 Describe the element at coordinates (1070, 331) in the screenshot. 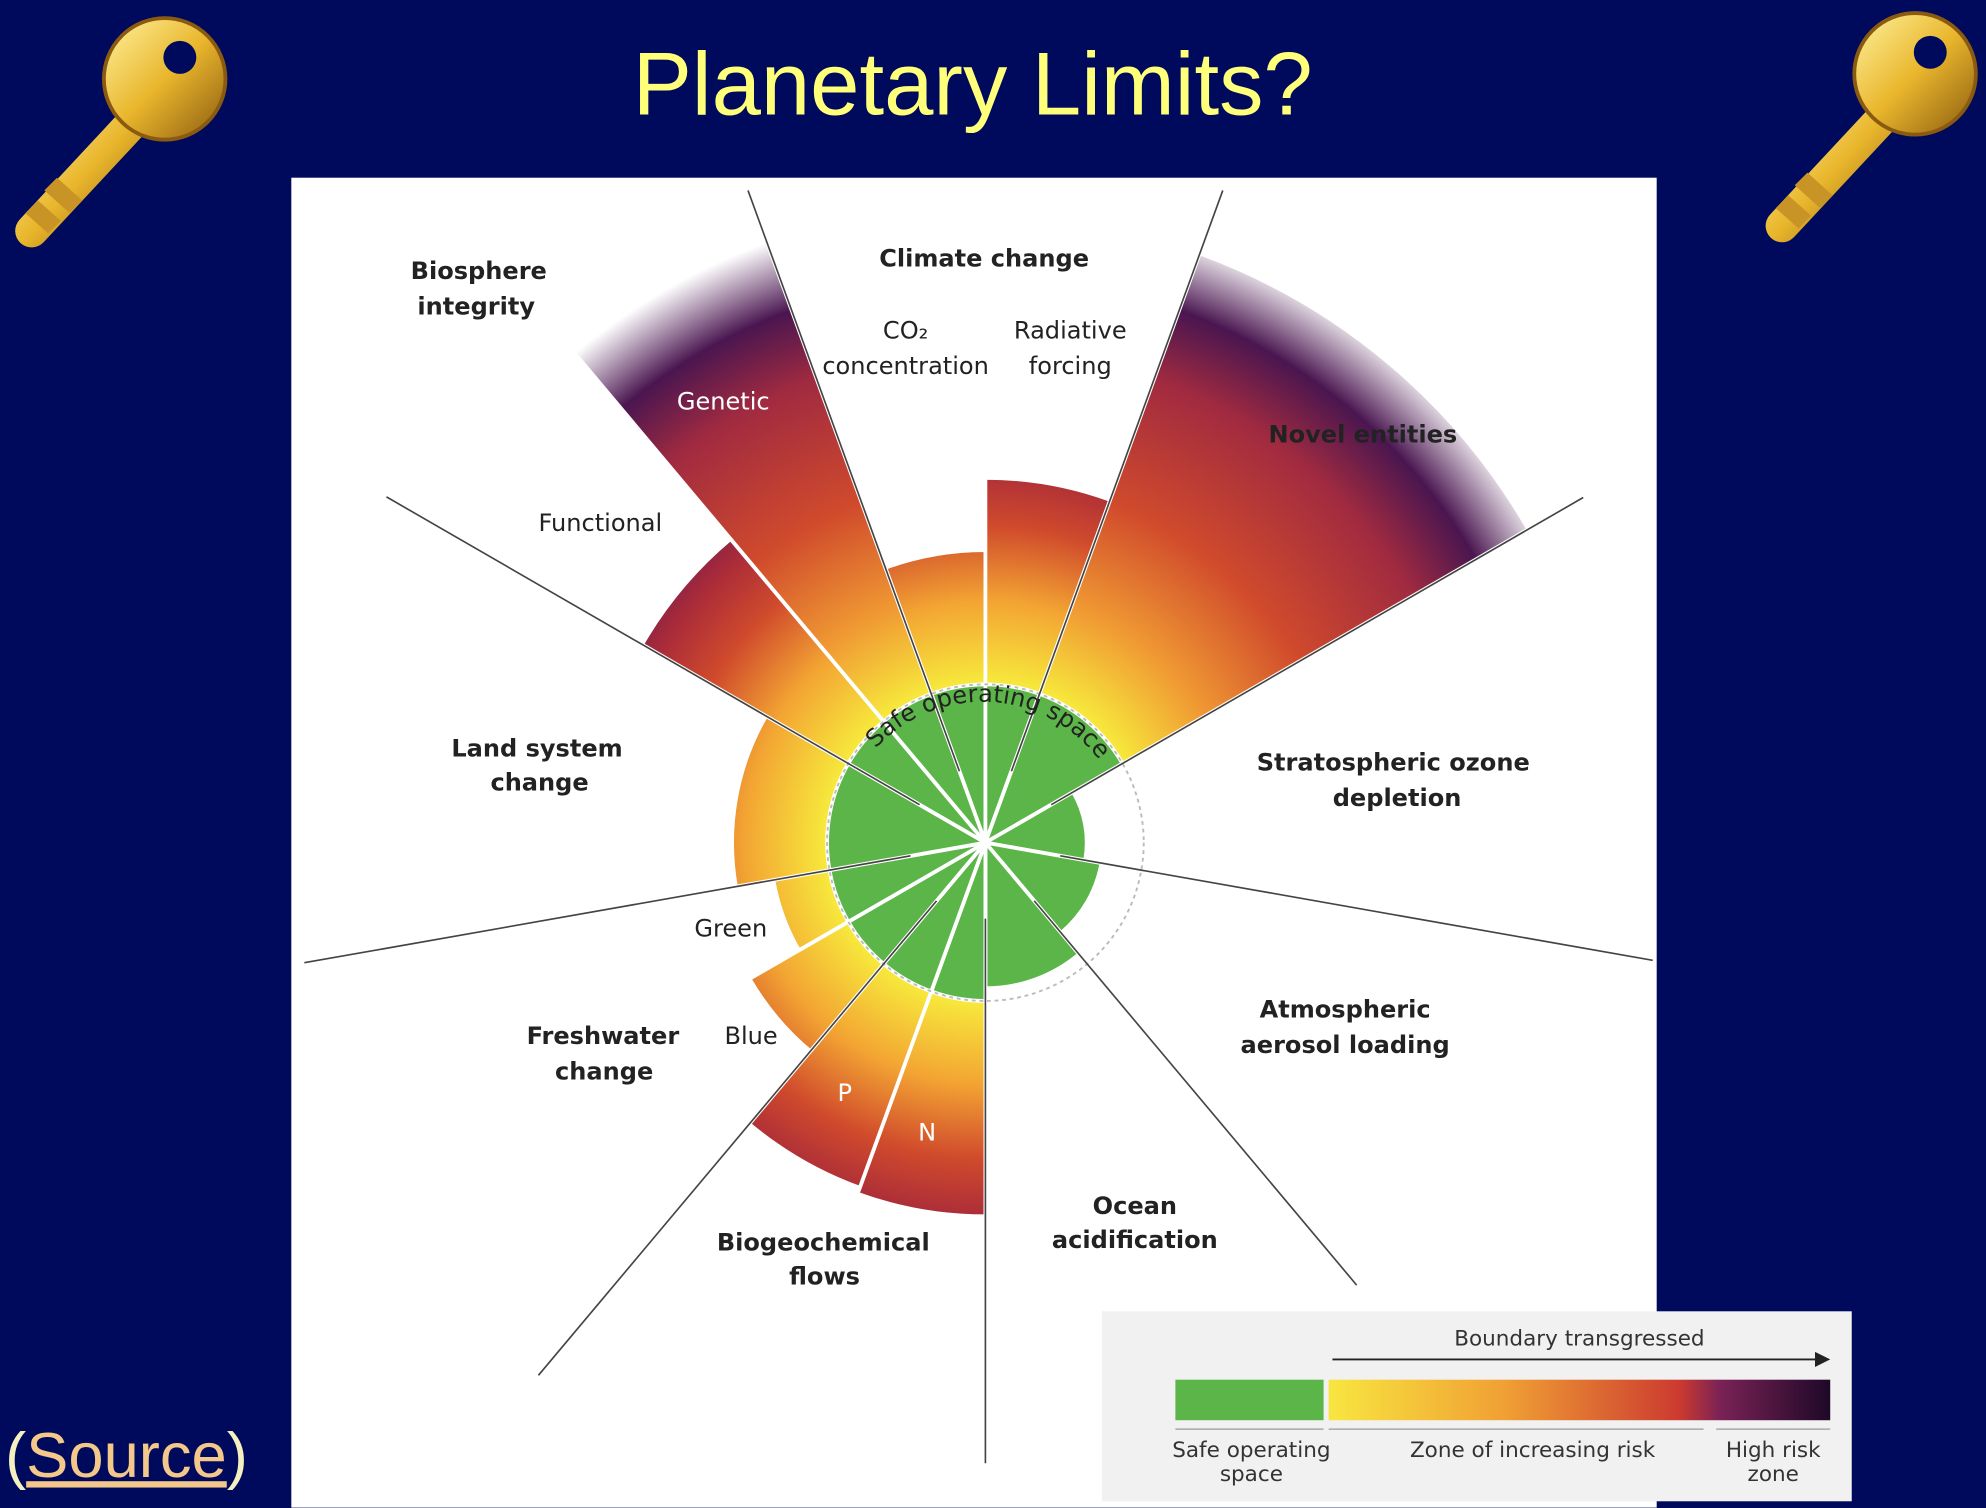

I see `sub-label: Radiative` at that location.